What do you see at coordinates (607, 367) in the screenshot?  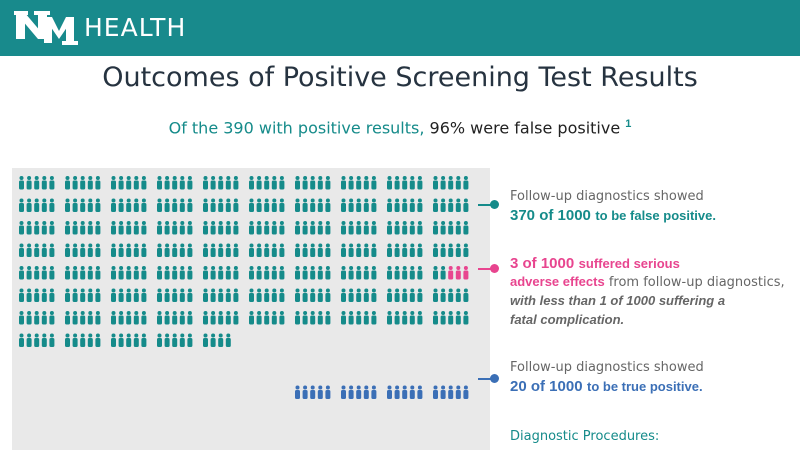 I see `callout-intro: Follow-up diagnostics showed` at bounding box center [607, 367].